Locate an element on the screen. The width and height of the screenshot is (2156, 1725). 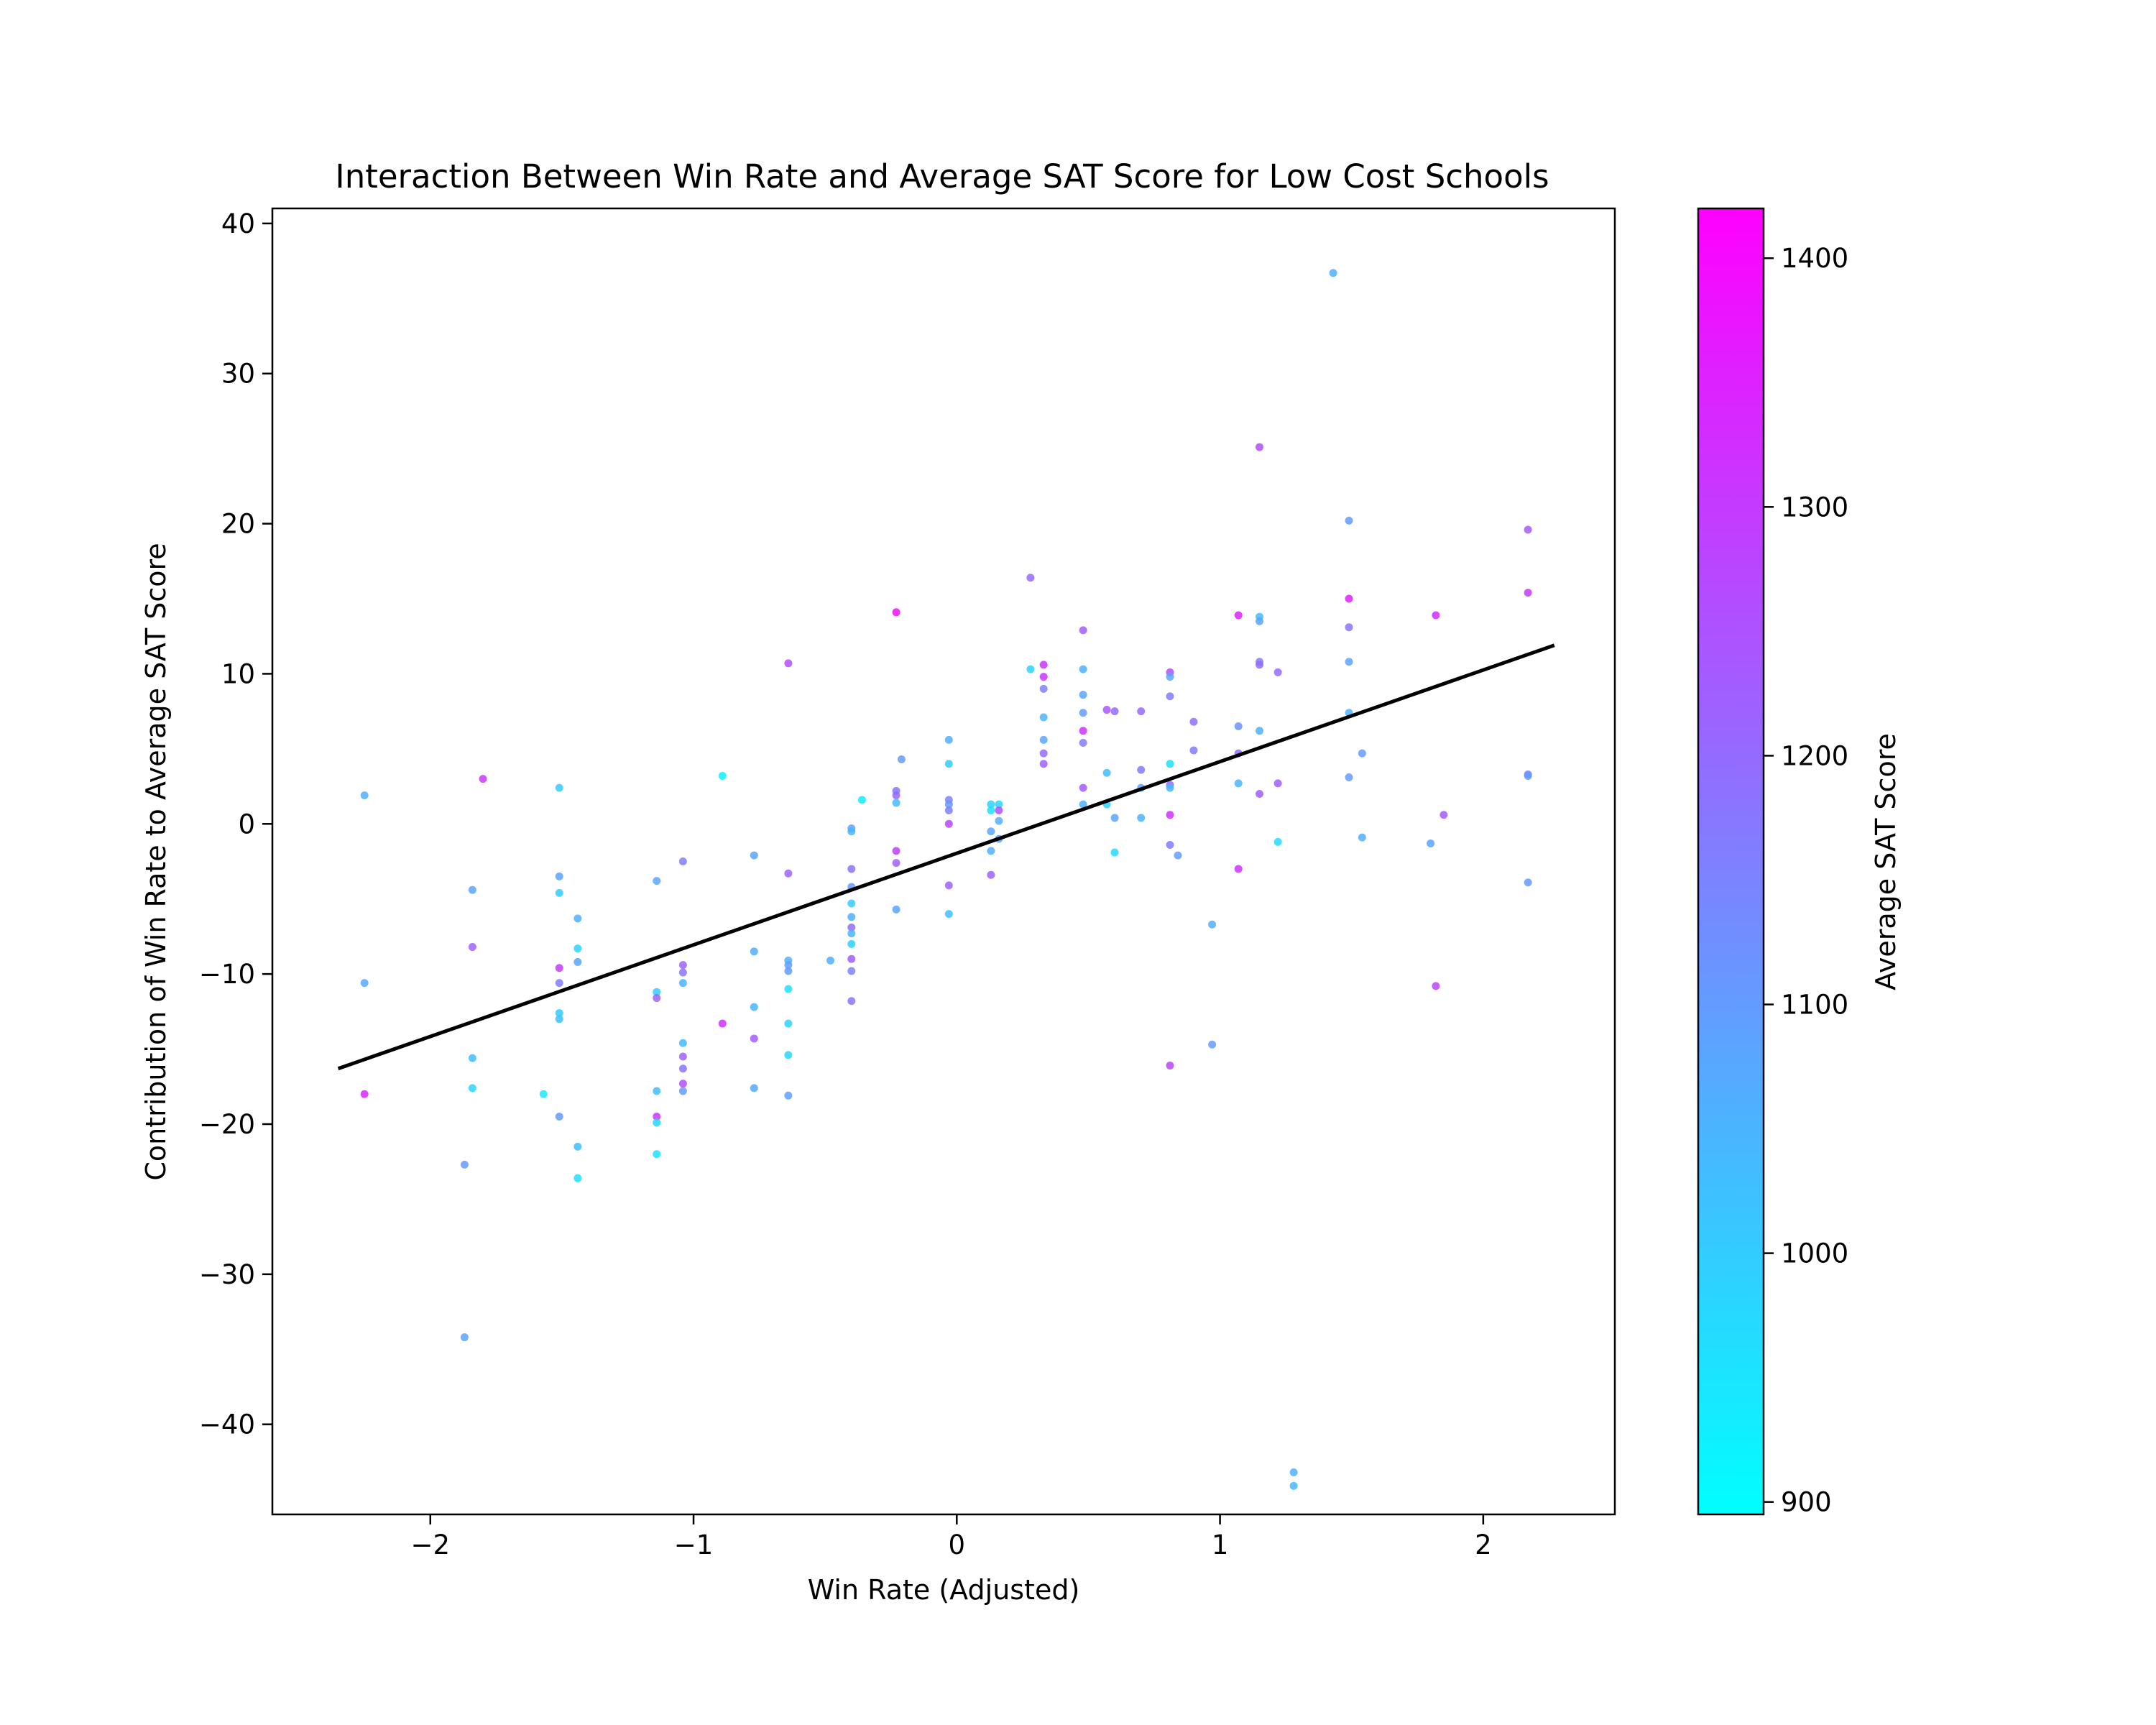
colorbar-label: Average SAT Score is located at coordinates (1886, 861).